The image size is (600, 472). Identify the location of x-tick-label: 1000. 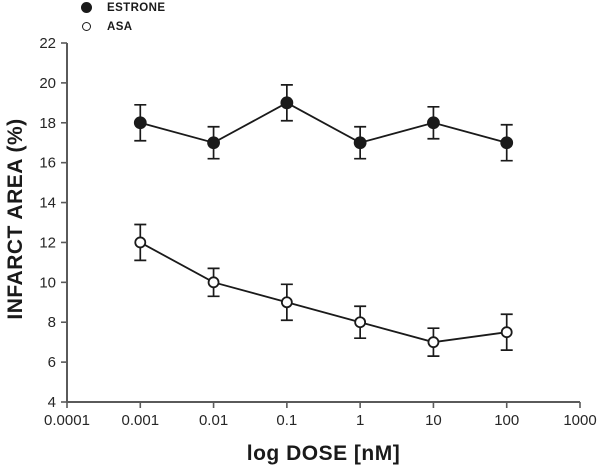
(579, 420).